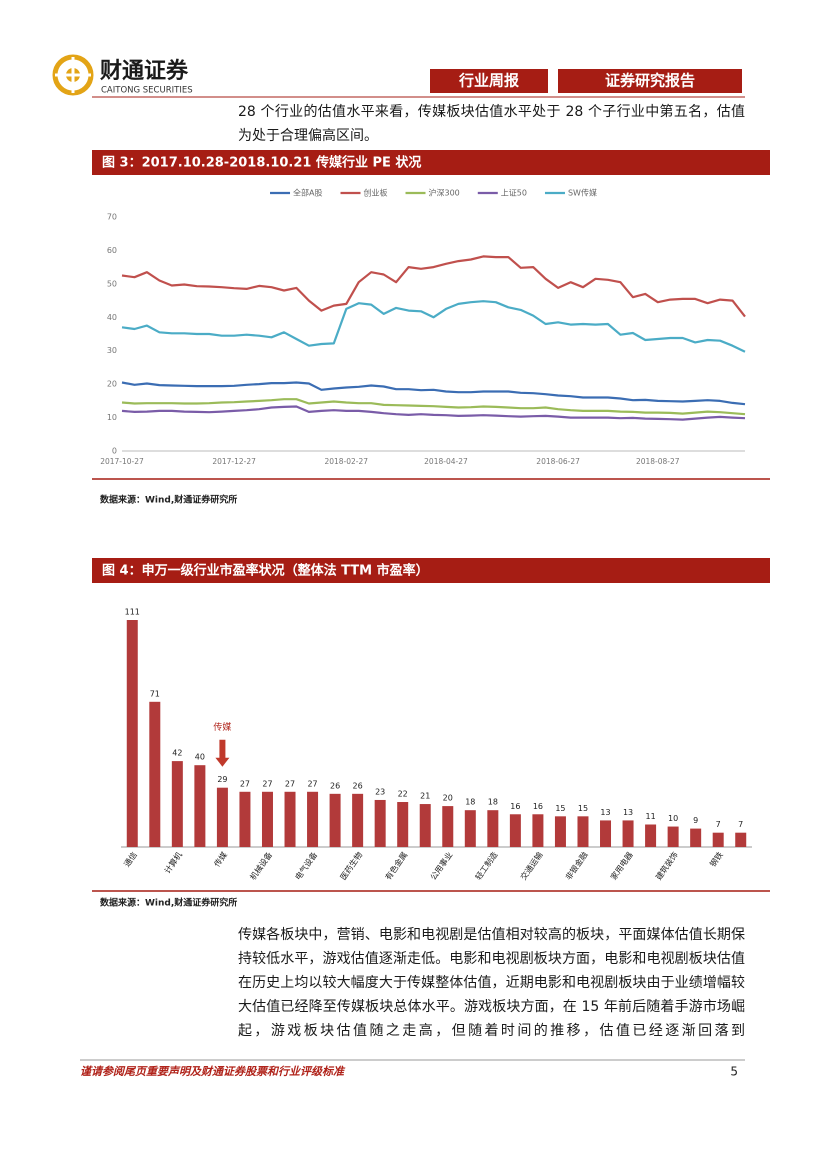 This screenshot has height=1170, width=827. I want to click on x-tick-label: 建筑装饰, so click(666, 866).